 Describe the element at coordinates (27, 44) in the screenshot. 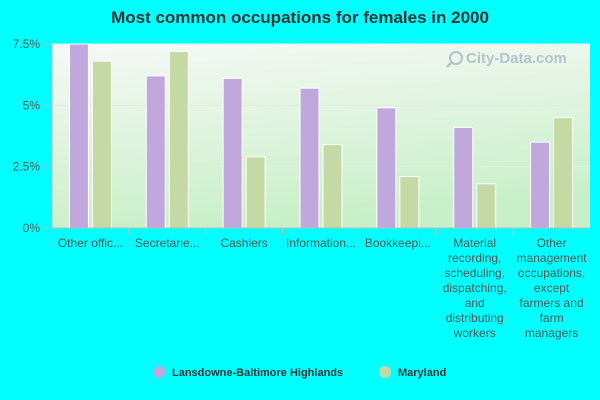

I see `y-tick-label: 7.5%` at that location.